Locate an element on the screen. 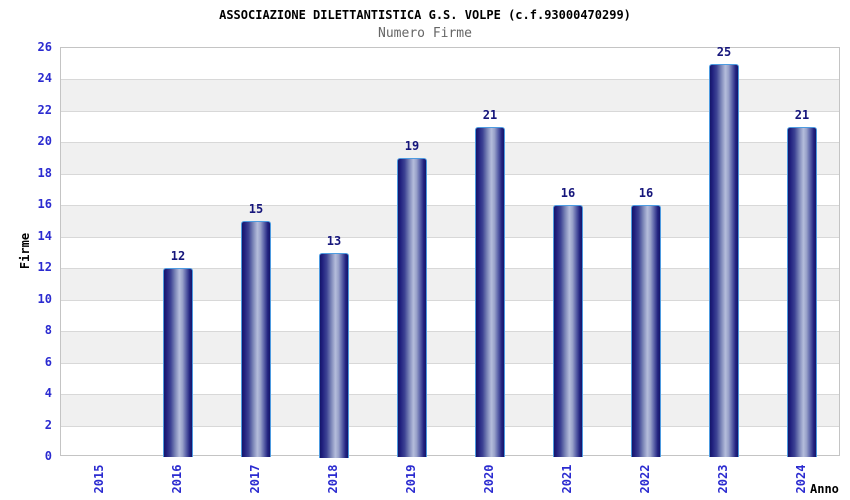 Image resolution: width=850 pixels, height=500 pixels. bar-value-label: 13 is located at coordinates (334, 241).